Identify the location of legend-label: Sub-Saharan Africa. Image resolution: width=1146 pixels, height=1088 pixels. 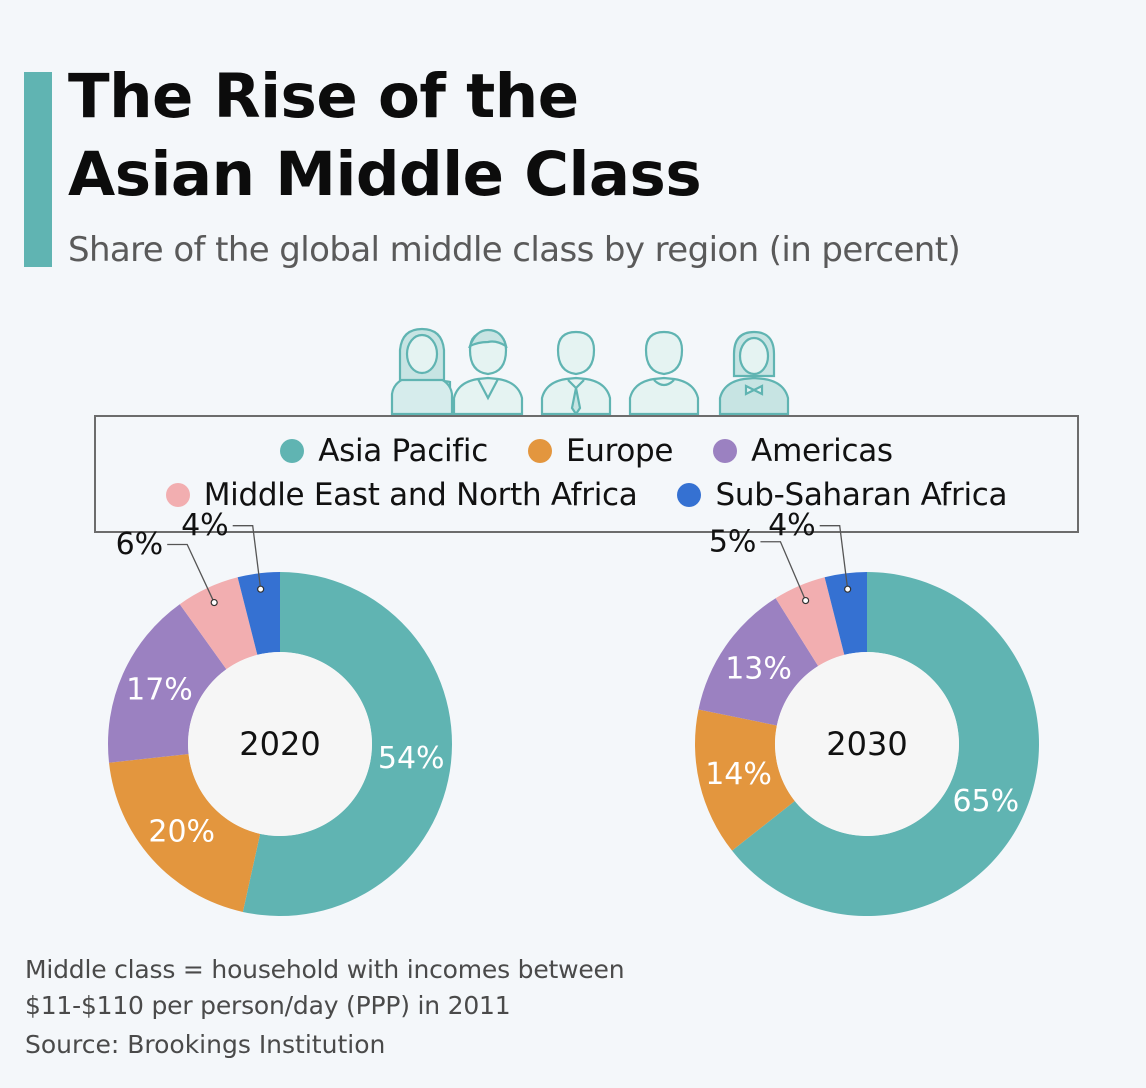
(861, 495).